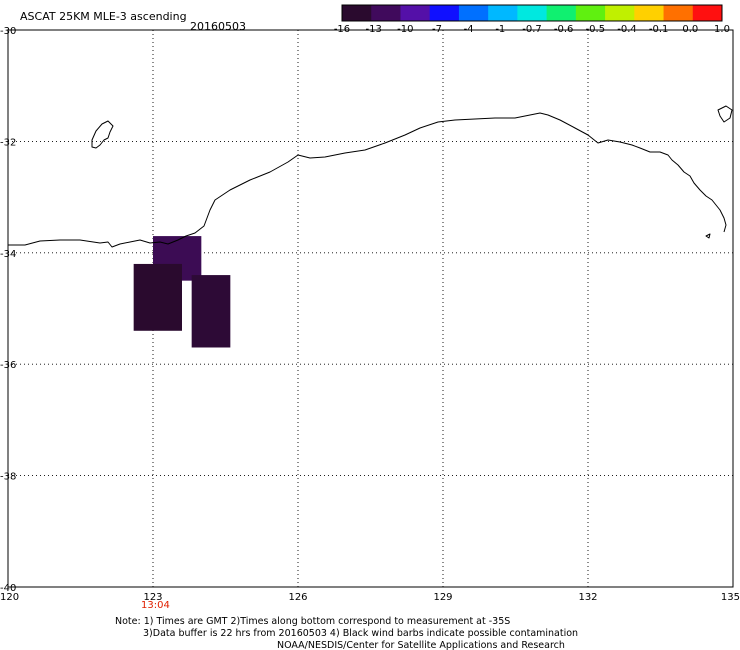  Describe the element at coordinates (370, 597) in the screenshot. I see `longitude-axis: 120 123 126 129 132 135` at that location.